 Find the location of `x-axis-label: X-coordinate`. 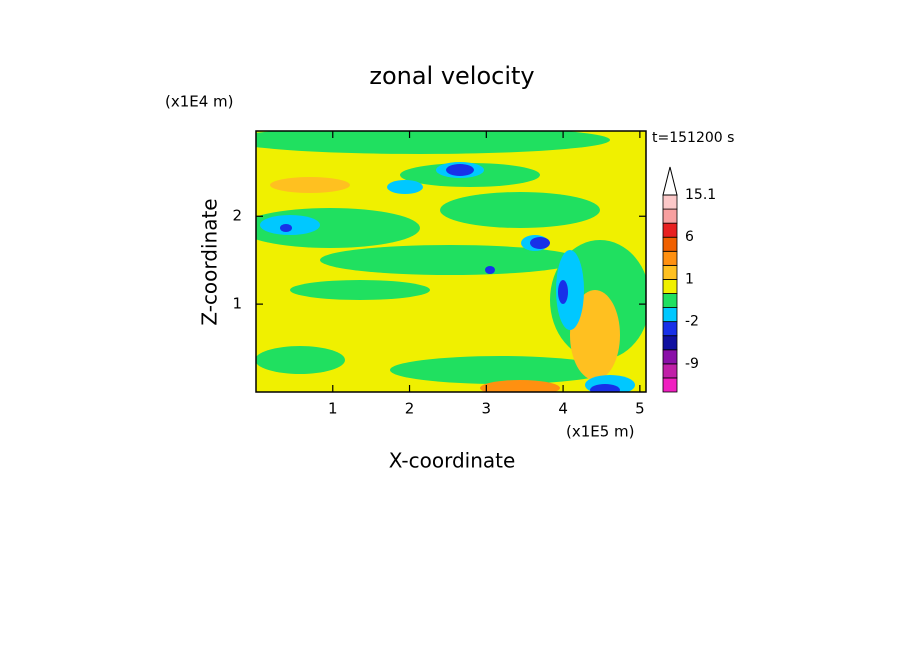

x-axis-label: X-coordinate is located at coordinates (452, 461).